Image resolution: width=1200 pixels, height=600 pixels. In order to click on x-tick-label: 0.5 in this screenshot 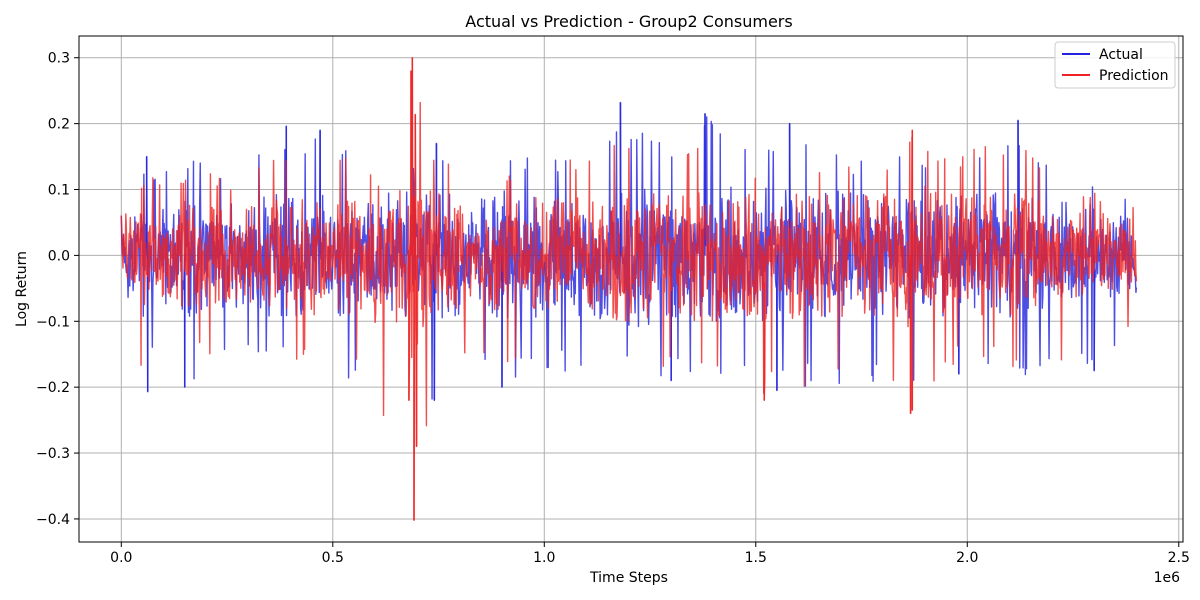, I will do `click(333, 558)`.